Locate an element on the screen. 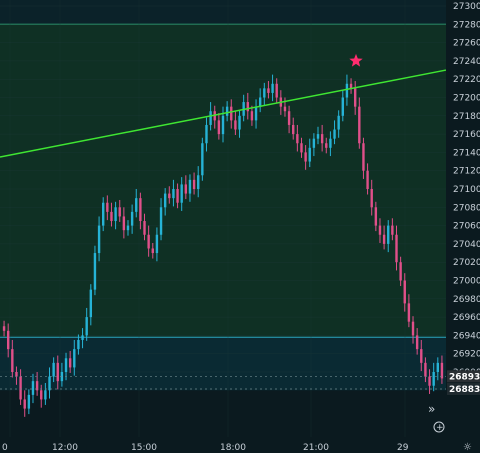  current-price-tag-bg is located at coordinates (463, 376).